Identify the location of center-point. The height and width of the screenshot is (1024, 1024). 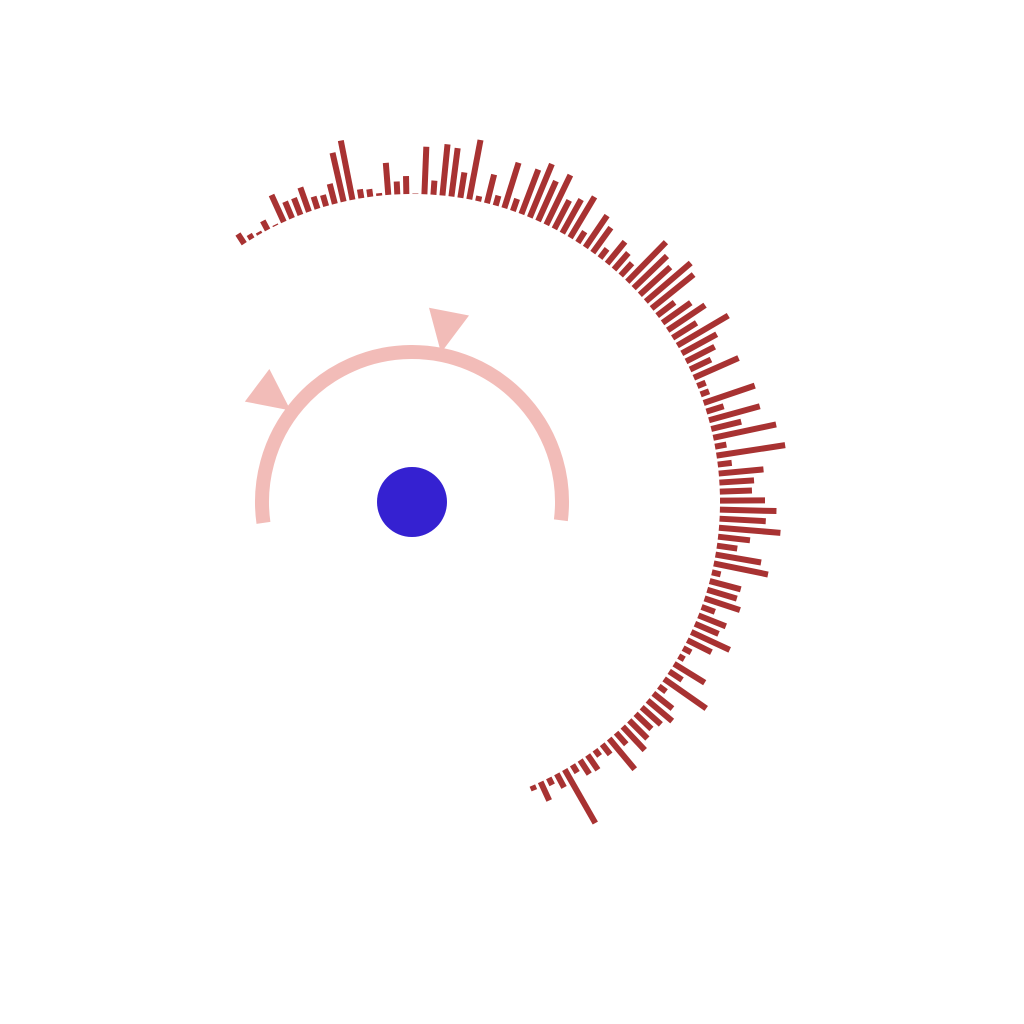
(412, 502).